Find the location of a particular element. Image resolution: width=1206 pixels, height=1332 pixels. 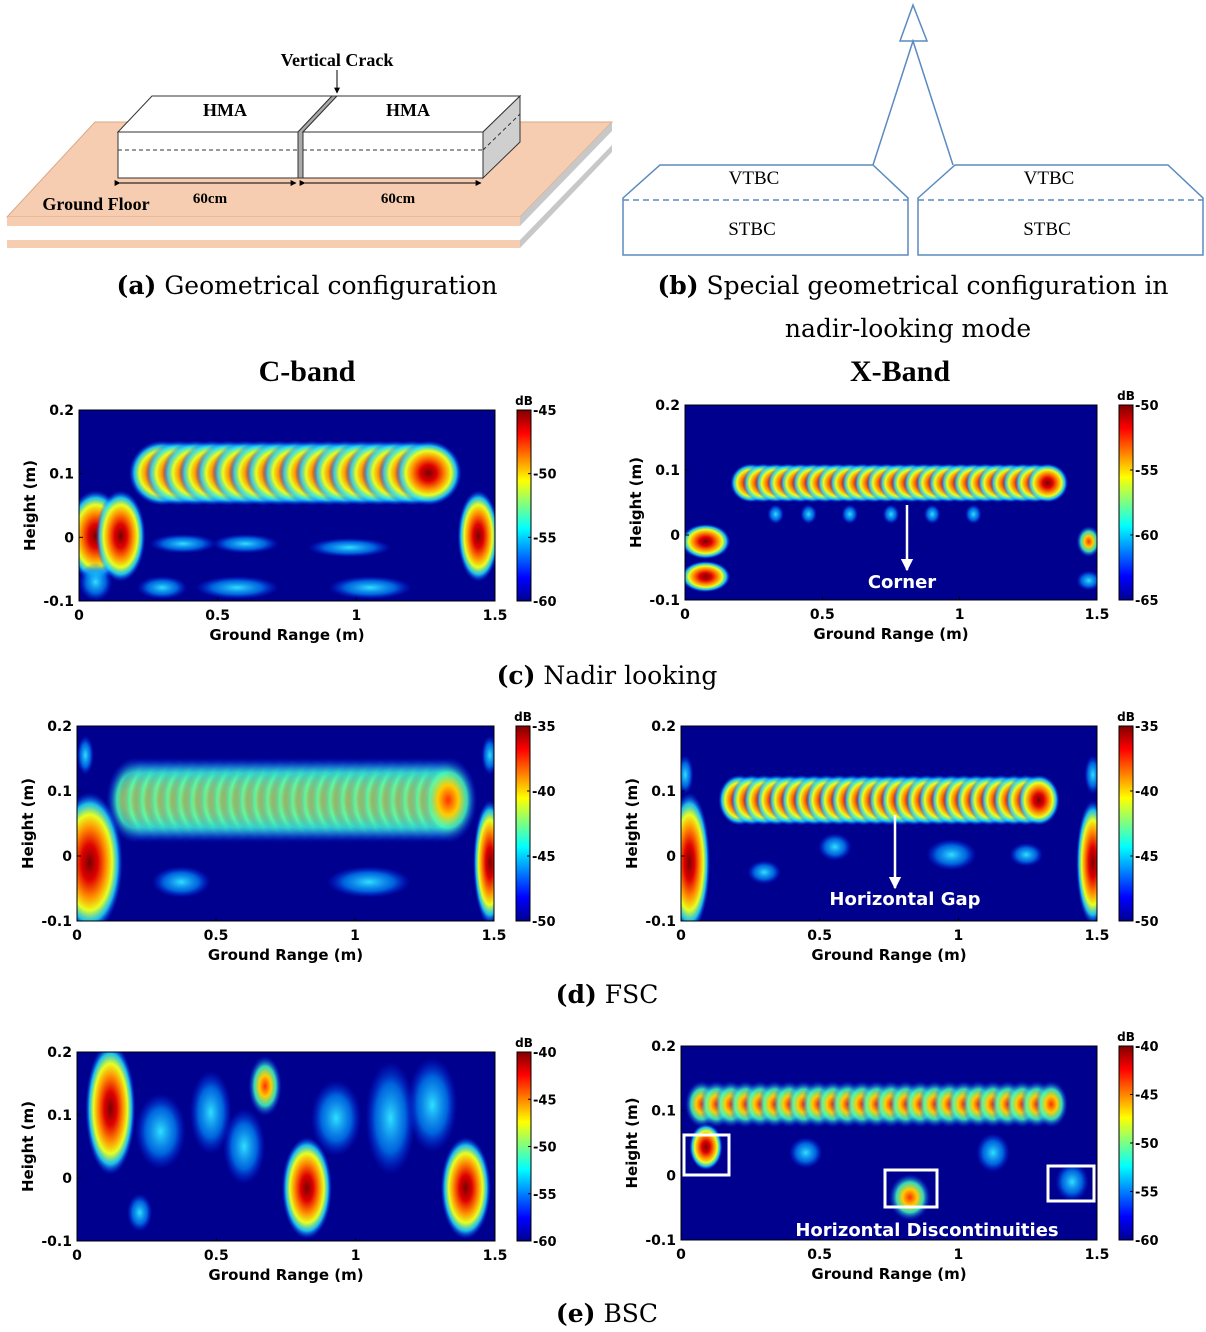

length-label: 60cm is located at coordinates (210, 199).